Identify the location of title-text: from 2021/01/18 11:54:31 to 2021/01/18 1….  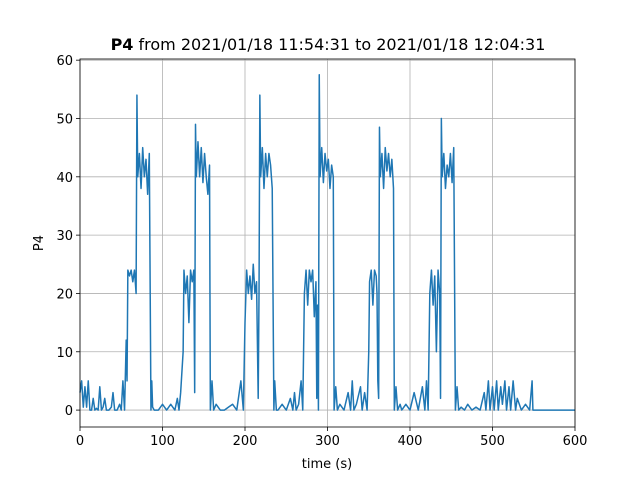
(342, 44).